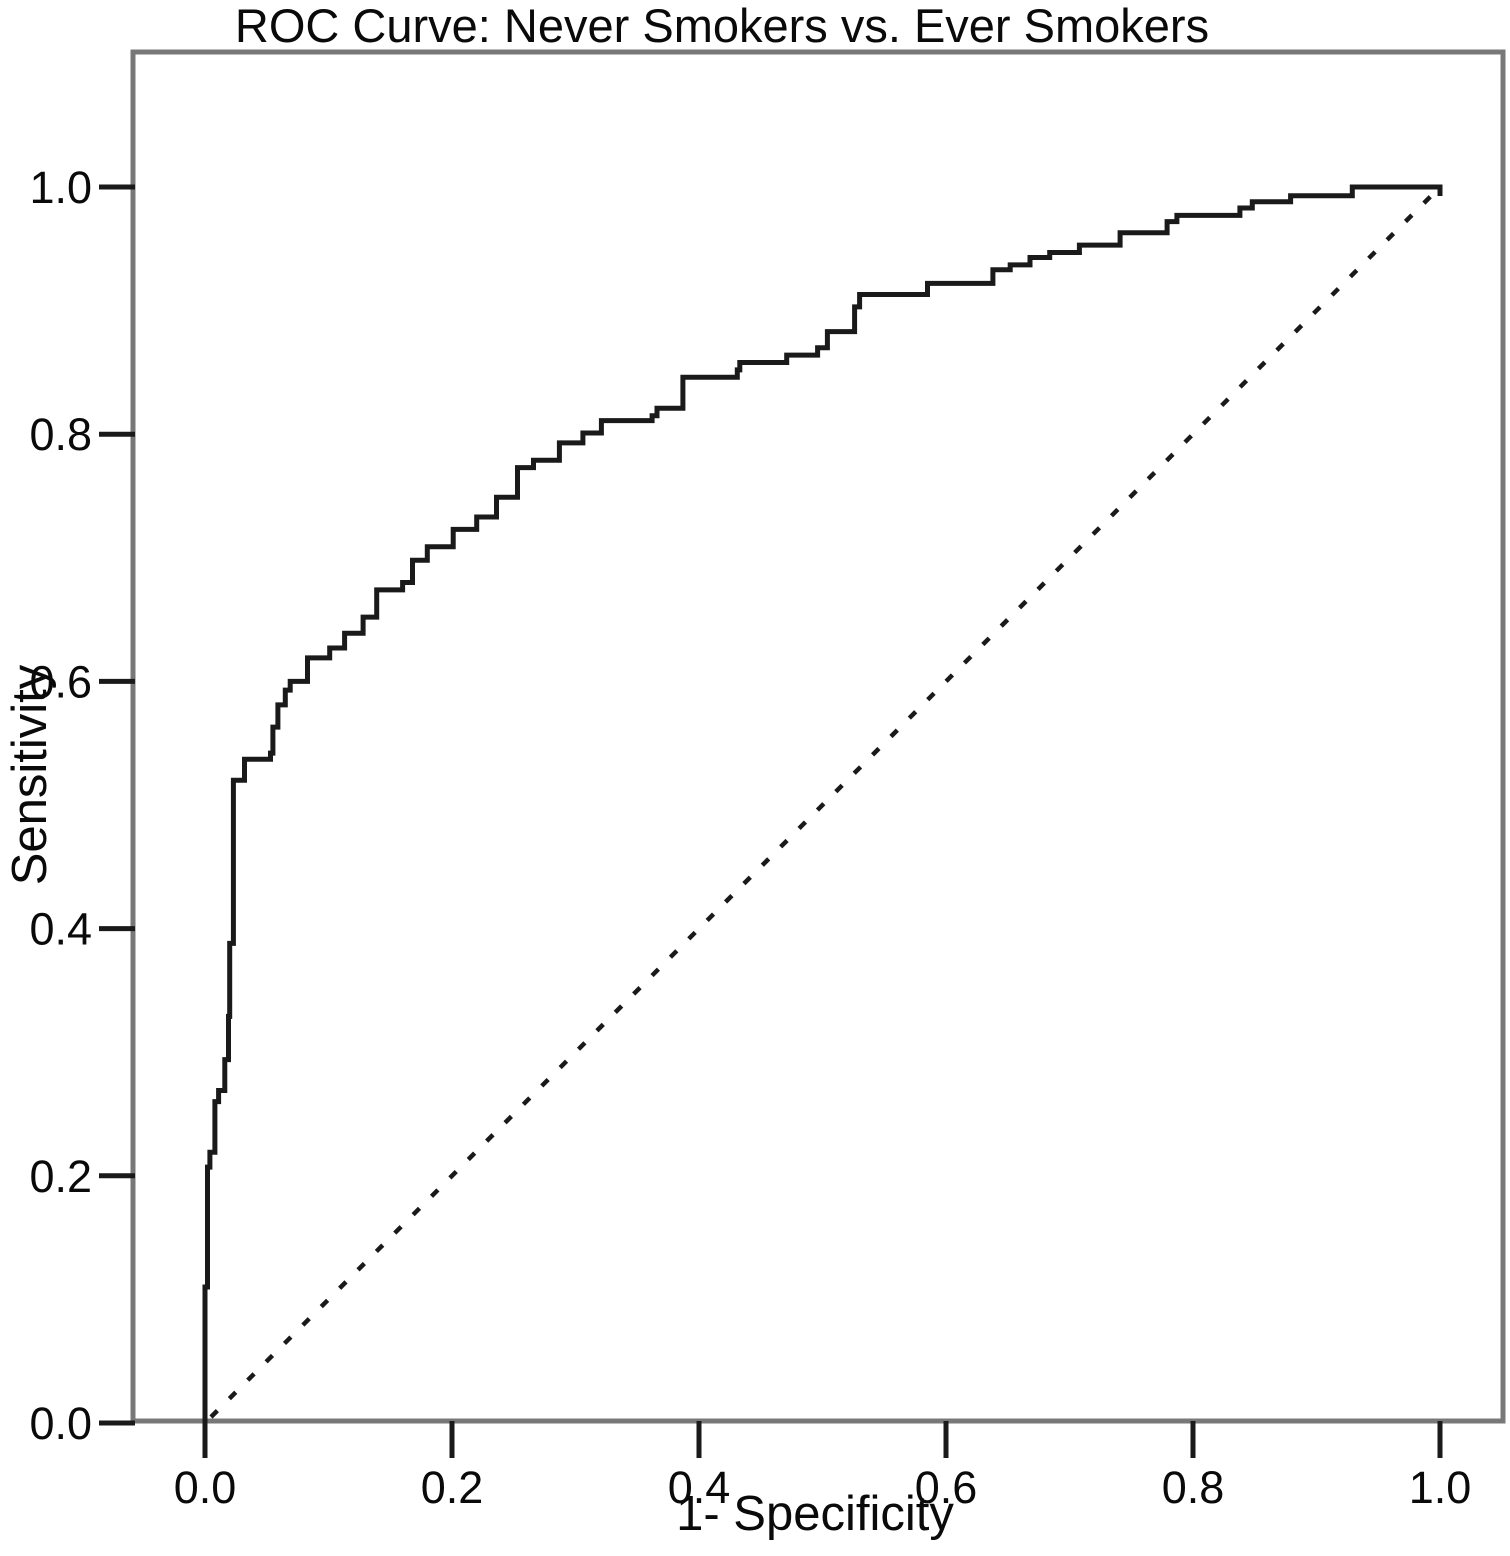 This screenshot has width=1510, height=1556. Describe the element at coordinates (60, 681) in the screenshot. I see `y-tick-label: 0.6` at that location.